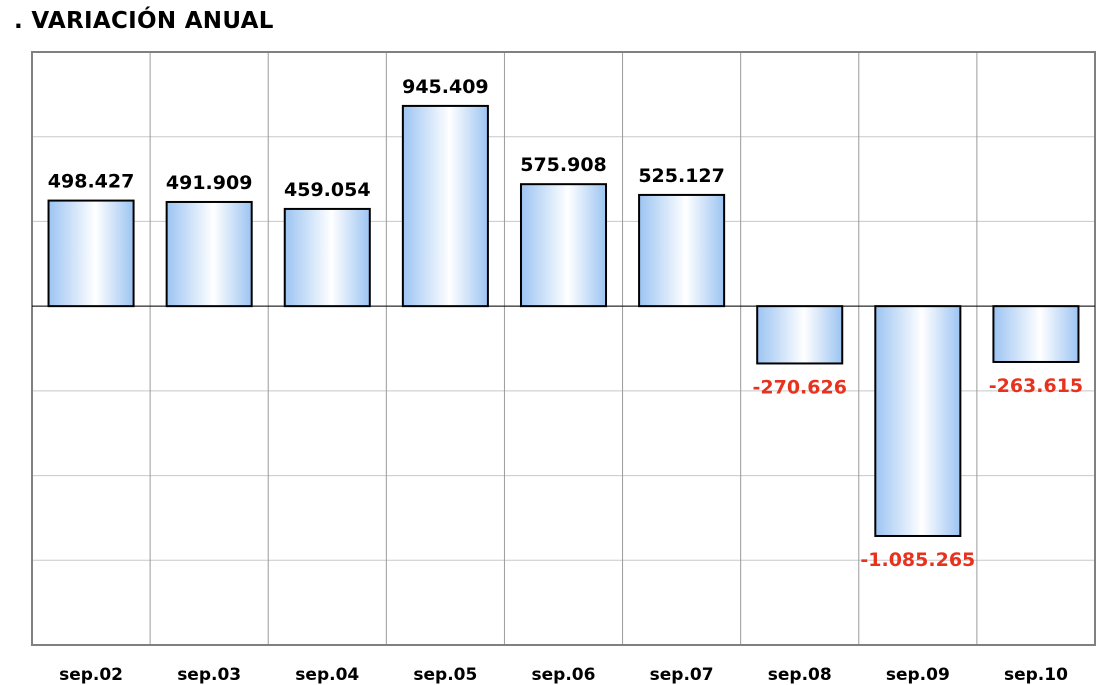  Describe the element at coordinates (327, 675) in the screenshot. I see `category-label-sep.04: sep.04` at that location.